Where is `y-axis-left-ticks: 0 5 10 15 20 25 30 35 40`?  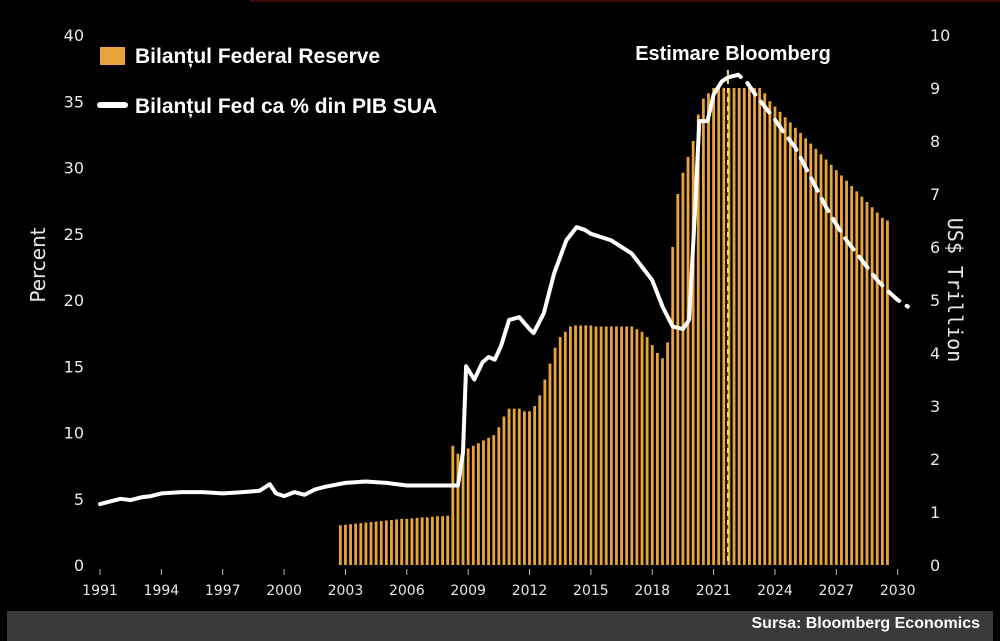
y-axis-left-ticks: 0 5 10 15 20 25 30 35 40 is located at coordinates (74, 300).